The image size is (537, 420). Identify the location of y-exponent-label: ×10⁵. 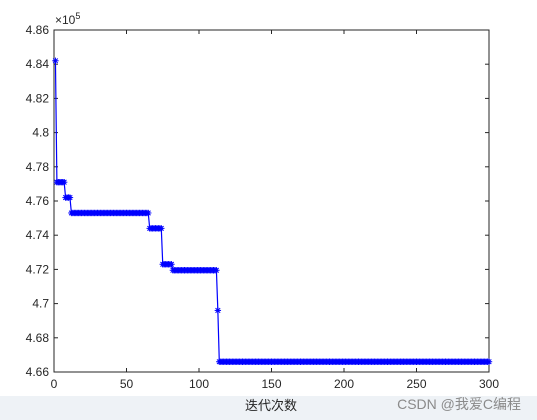
(67, 19).